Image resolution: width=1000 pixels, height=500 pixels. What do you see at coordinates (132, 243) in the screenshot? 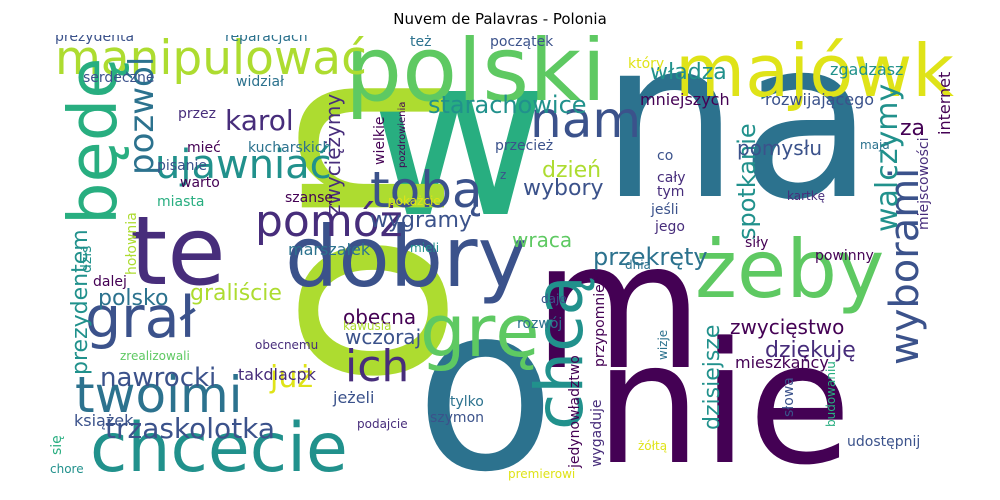
I see `word-71: hołownia` at bounding box center [132, 243].